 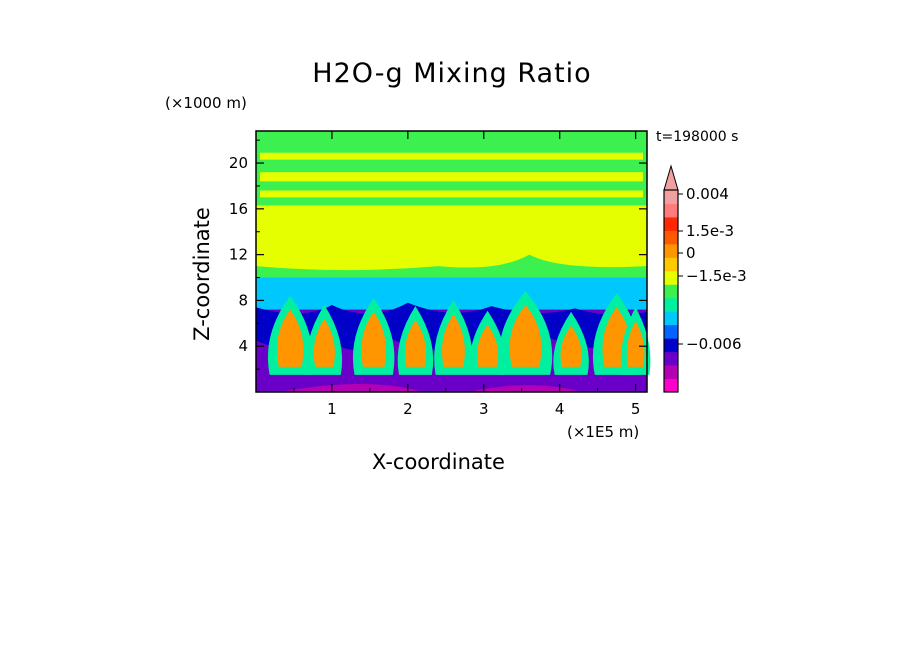 I want to click on colorbar-label: 0, so click(x=691, y=253).